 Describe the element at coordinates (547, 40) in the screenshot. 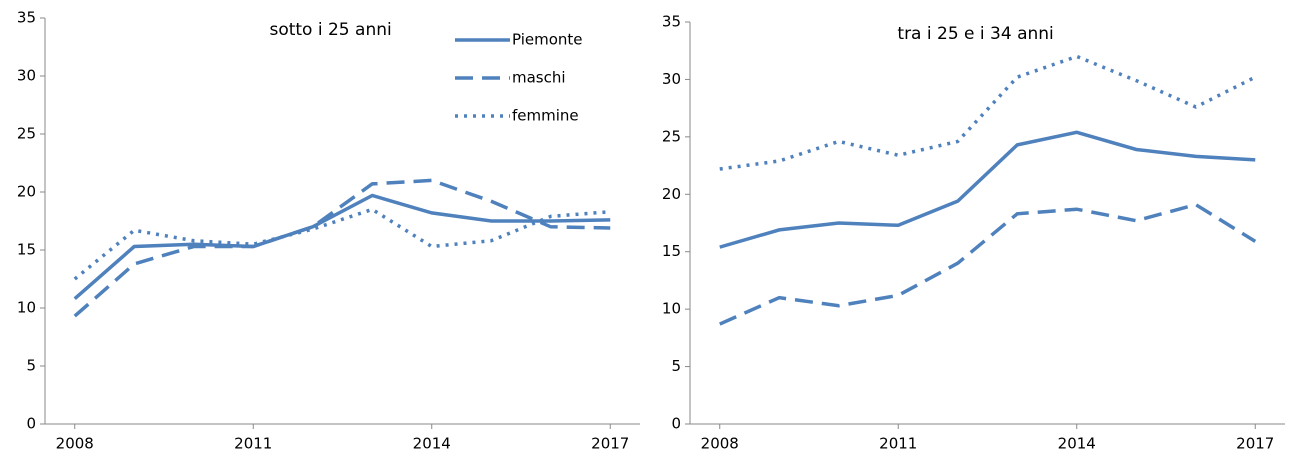

I see `legend-label: Piemonte` at that location.